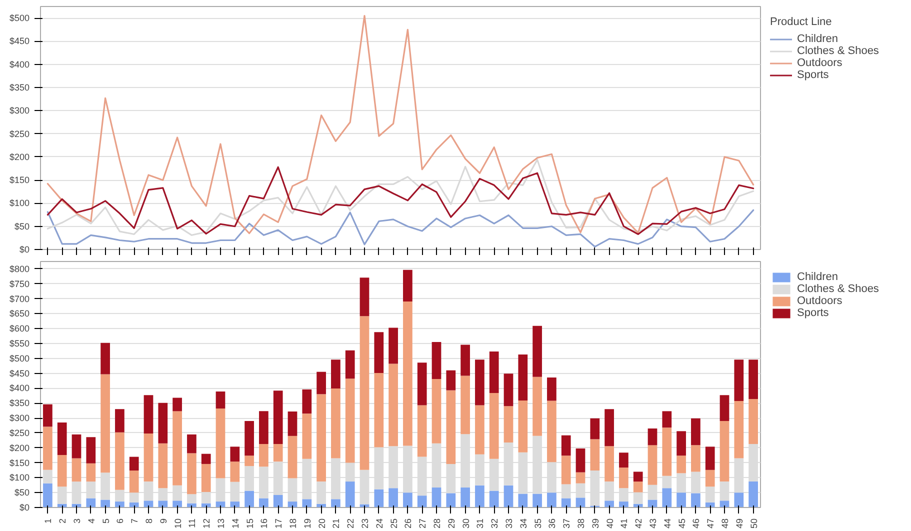 This screenshot has height=531, width=911. Describe the element at coordinates (711, 523) in the screenshot. I see `x-tick-label: 47` at that location.